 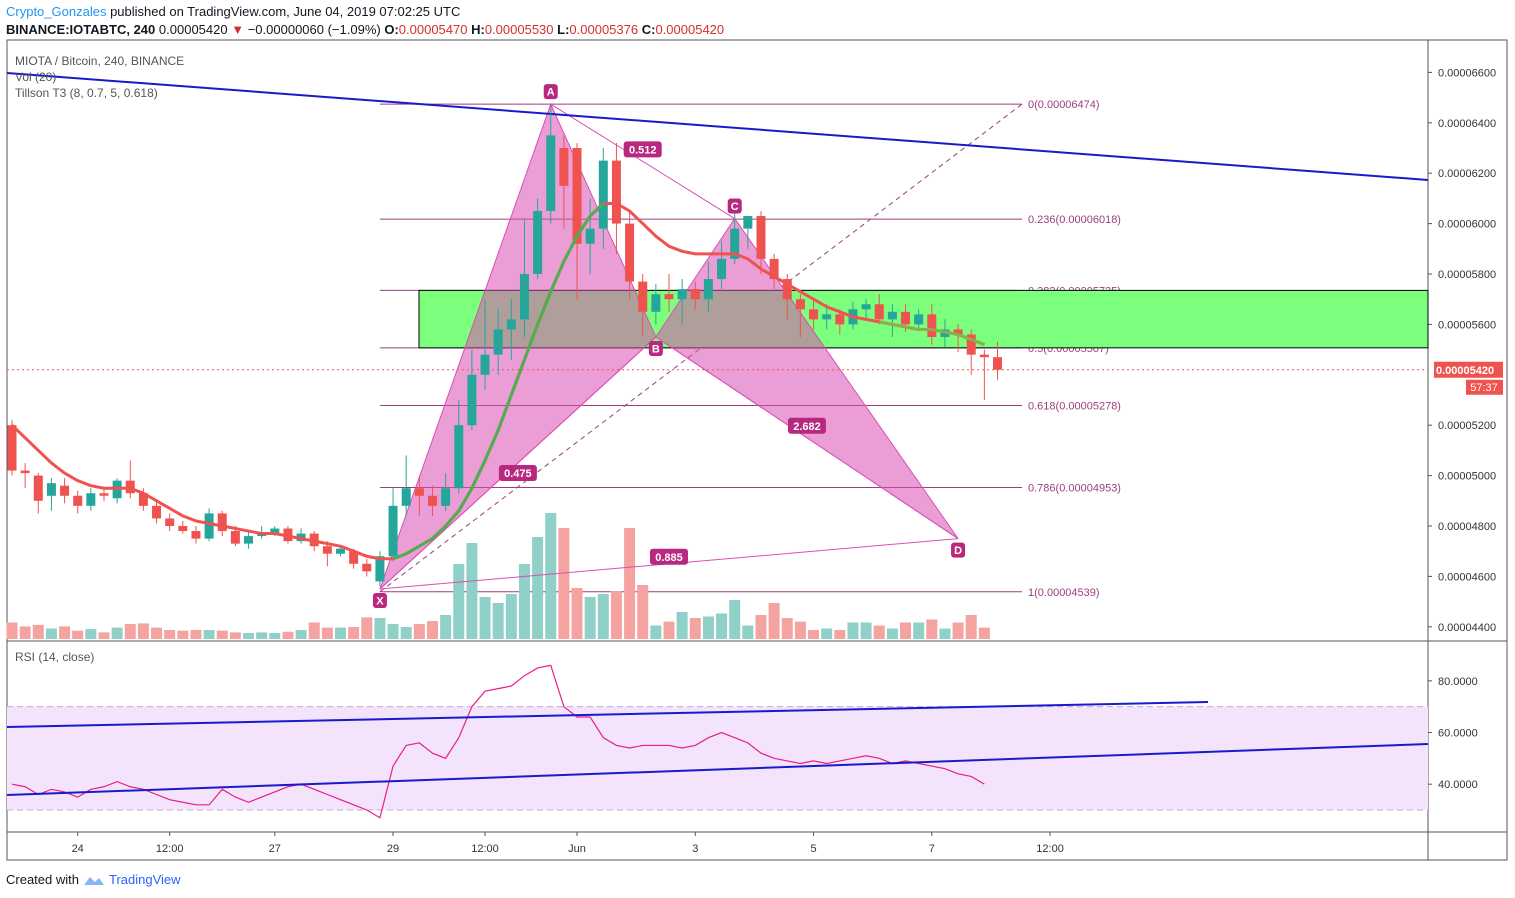 What do you see at coordinates (1467, 275) in the screenshot?
I see `price-tick-label: 0.00005800` at bounding box center [1467, 275].